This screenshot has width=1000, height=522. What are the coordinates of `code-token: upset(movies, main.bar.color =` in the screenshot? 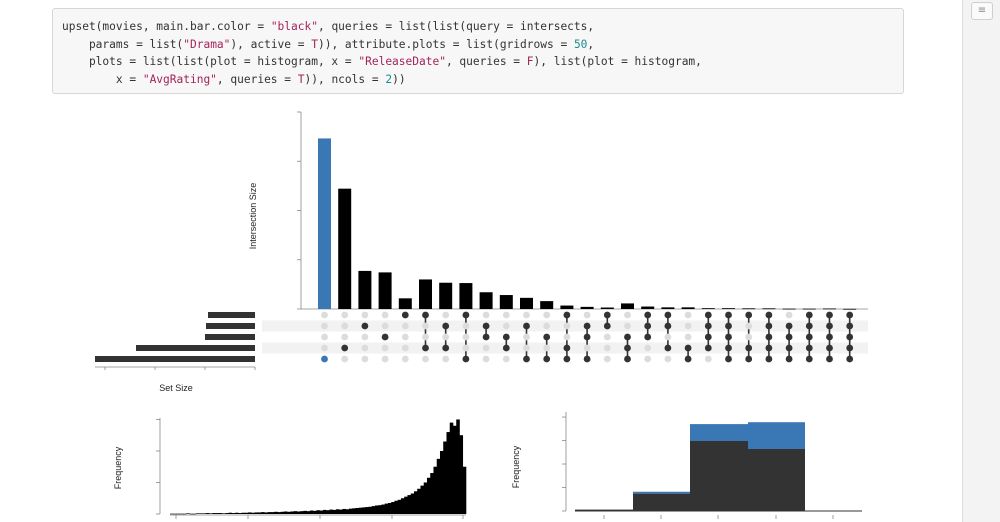 It's located at (166, 26).